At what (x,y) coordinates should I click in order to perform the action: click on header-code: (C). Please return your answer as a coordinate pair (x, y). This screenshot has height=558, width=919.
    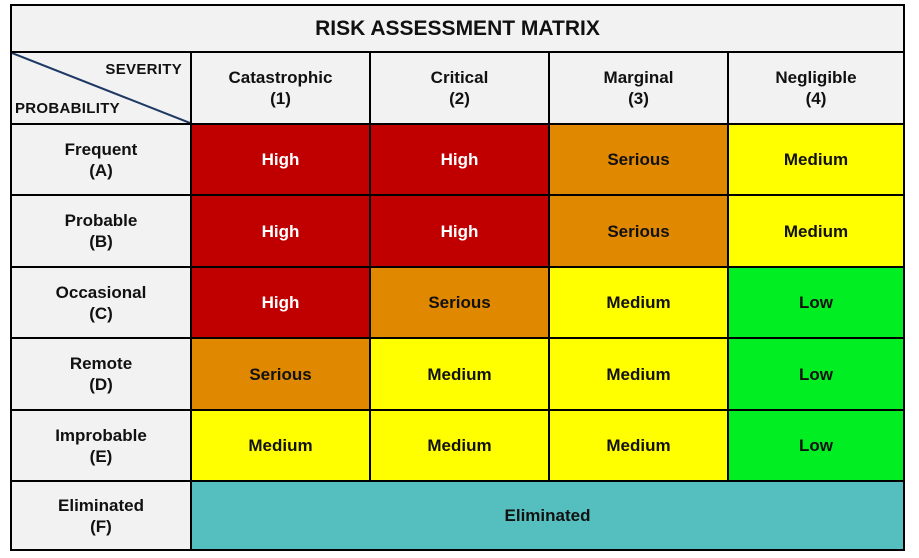
    Looking at the image, I should click on (101, 313).